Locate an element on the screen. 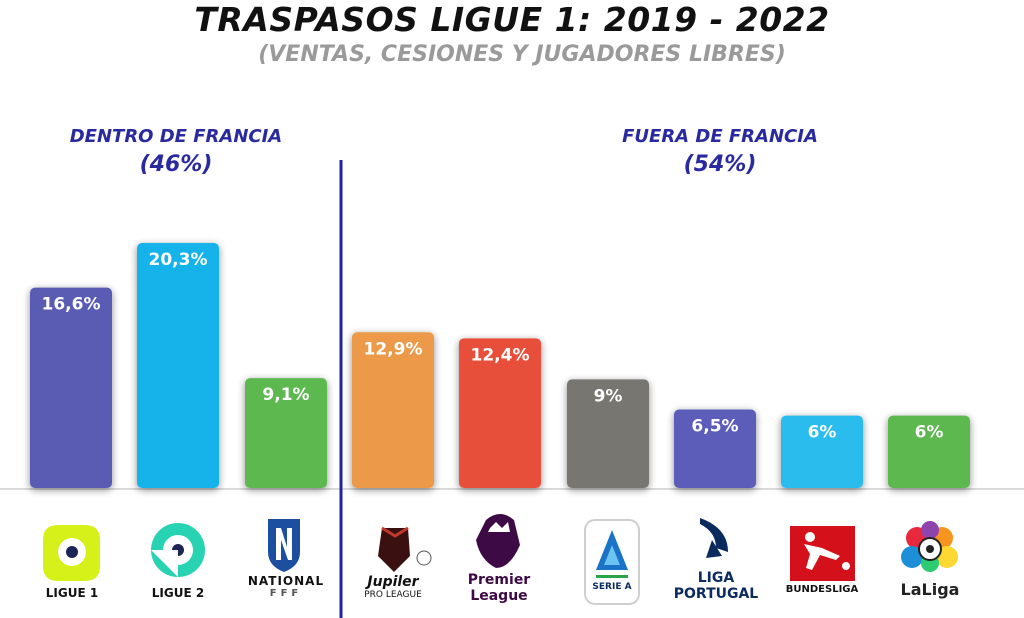 This screenshot has height=618, width=1024. logos-layer is located at coordinates (500, 559).